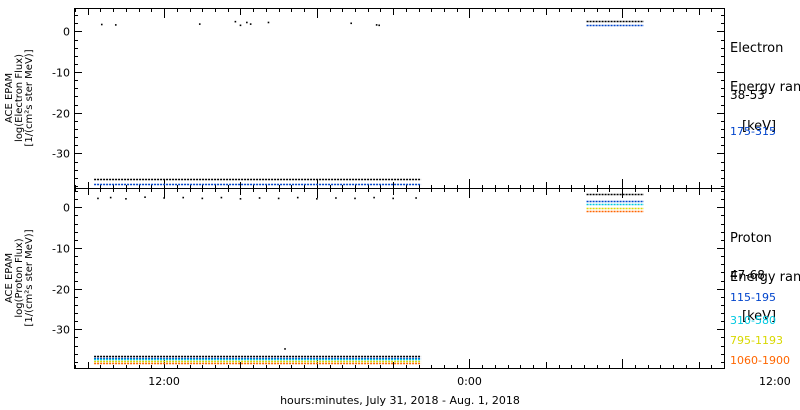 Image resolution: width=800 pixels, height=410 pixels. Describe the element at coordinates (759, 316) in the screenshot. I see `proton-legend-title-3: [keV]` at that location.